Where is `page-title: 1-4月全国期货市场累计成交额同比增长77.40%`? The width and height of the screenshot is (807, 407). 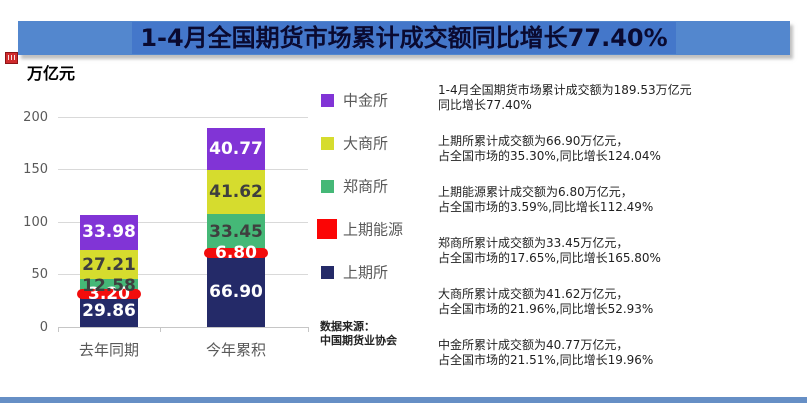 page-title: 1-4月全国期货市场累计成交额同比增长77.40% is located at coordinates (404, 38).